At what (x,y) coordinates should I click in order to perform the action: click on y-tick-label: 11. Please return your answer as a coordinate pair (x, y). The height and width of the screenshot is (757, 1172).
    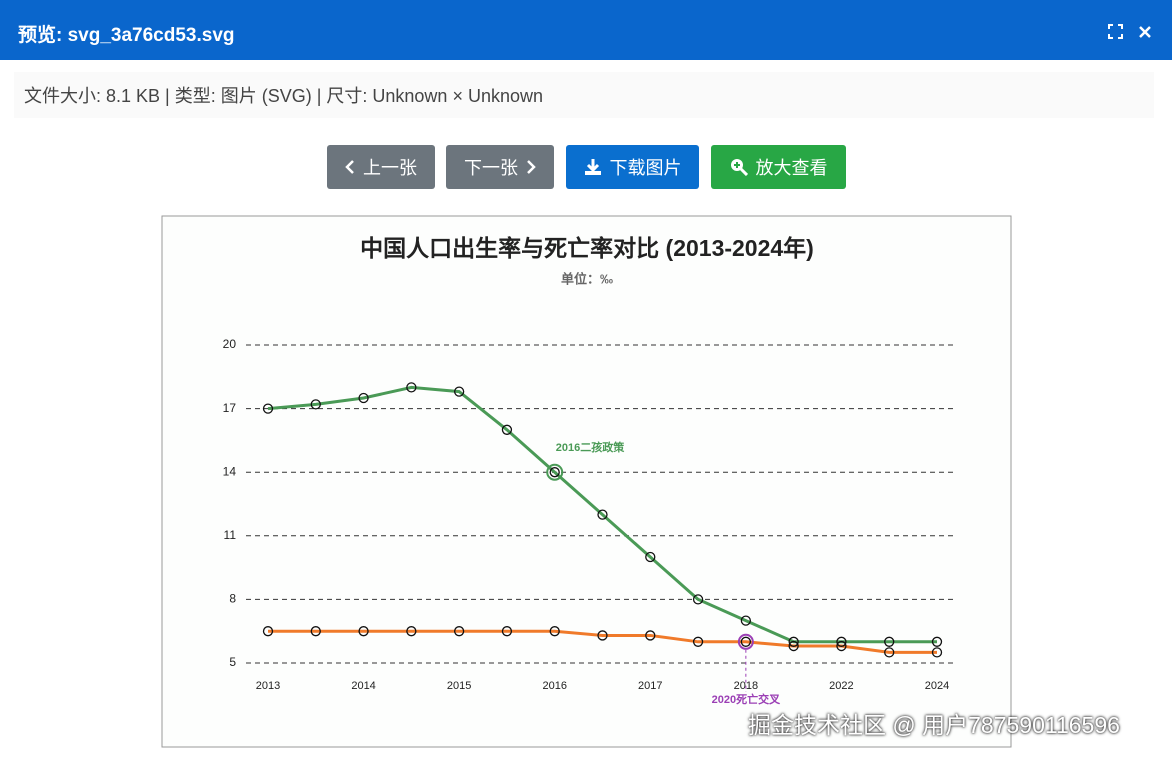
    Looking at the image, I should click on (230, 535).